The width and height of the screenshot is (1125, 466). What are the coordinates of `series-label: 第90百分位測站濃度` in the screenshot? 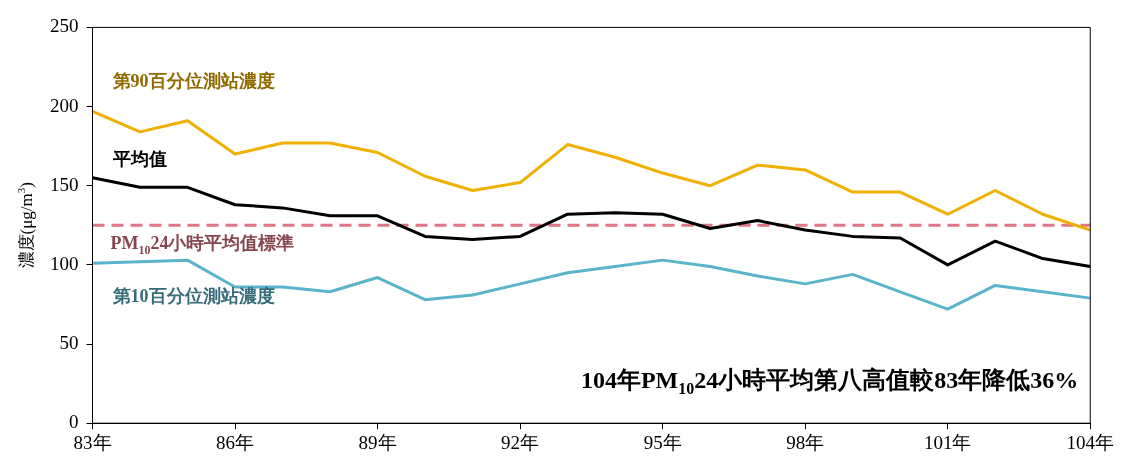 It's located at (193, 80).